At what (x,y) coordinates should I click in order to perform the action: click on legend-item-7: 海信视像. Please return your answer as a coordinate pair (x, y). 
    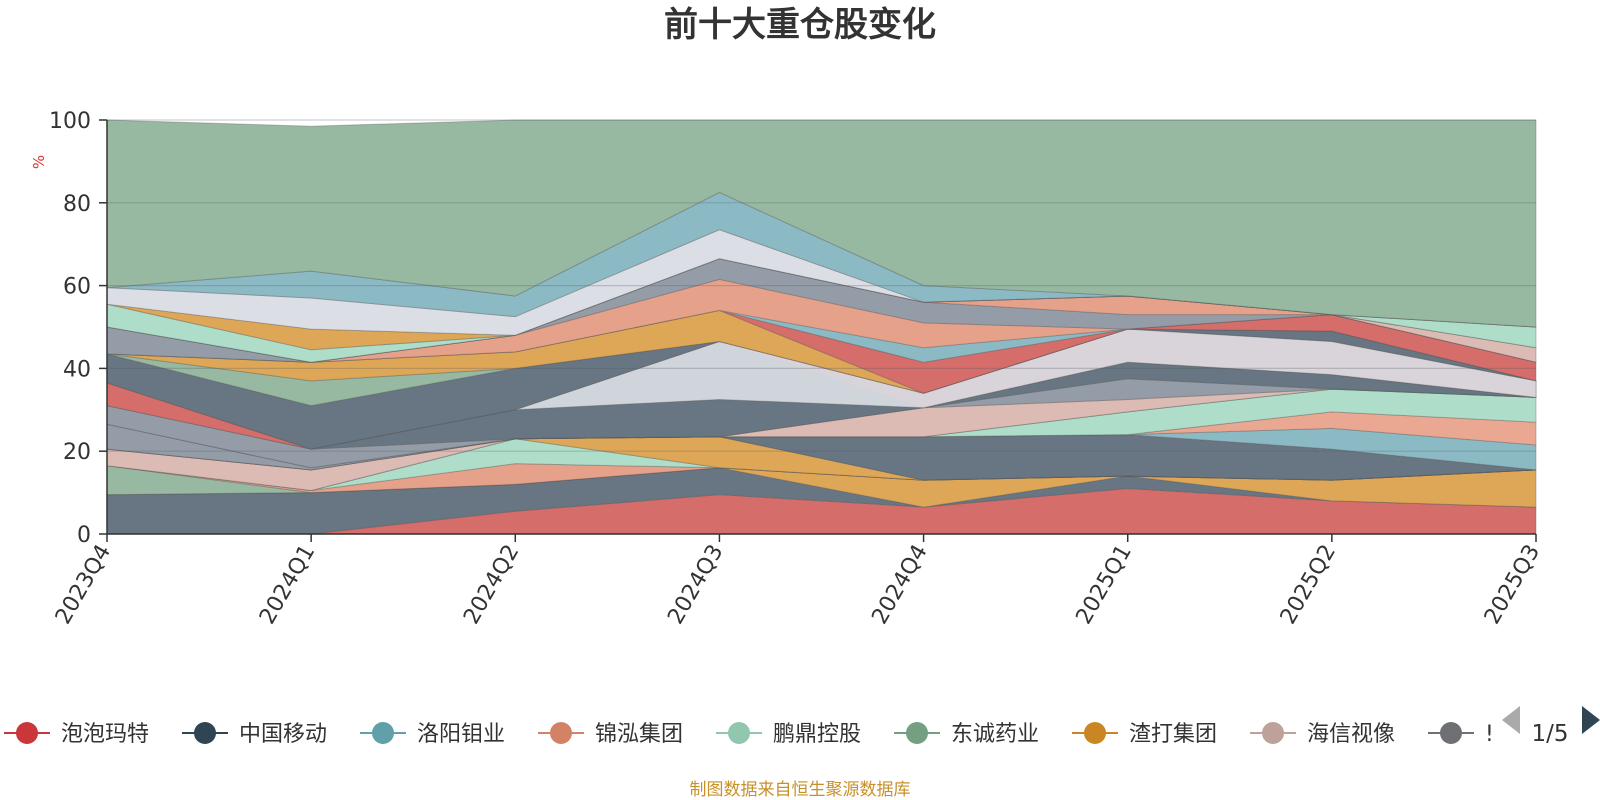
    Looking at the image, I should click on (1322, 734).